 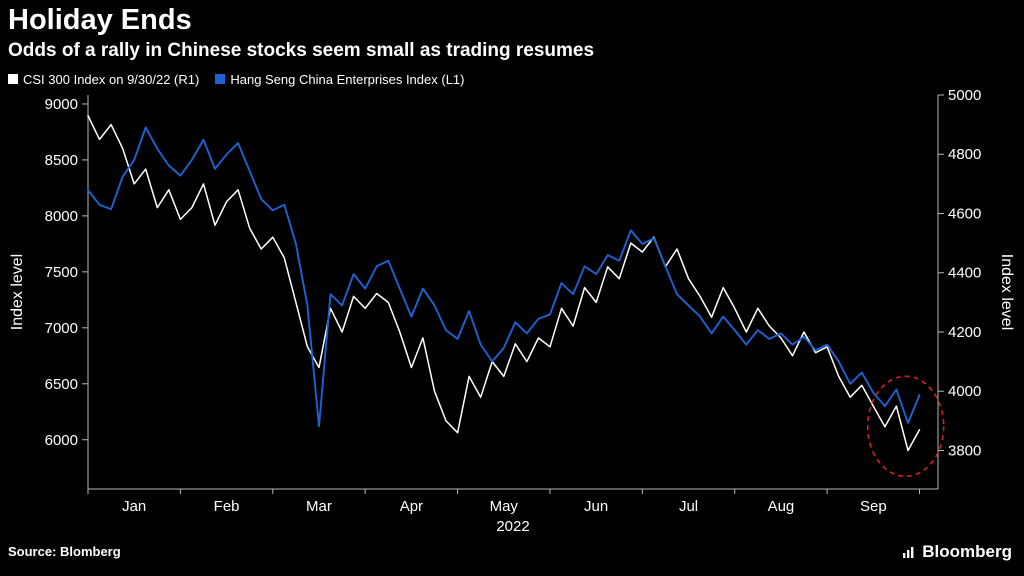 I want to click on right-axis-tick-label: 5000, so click(x=964, y=95).